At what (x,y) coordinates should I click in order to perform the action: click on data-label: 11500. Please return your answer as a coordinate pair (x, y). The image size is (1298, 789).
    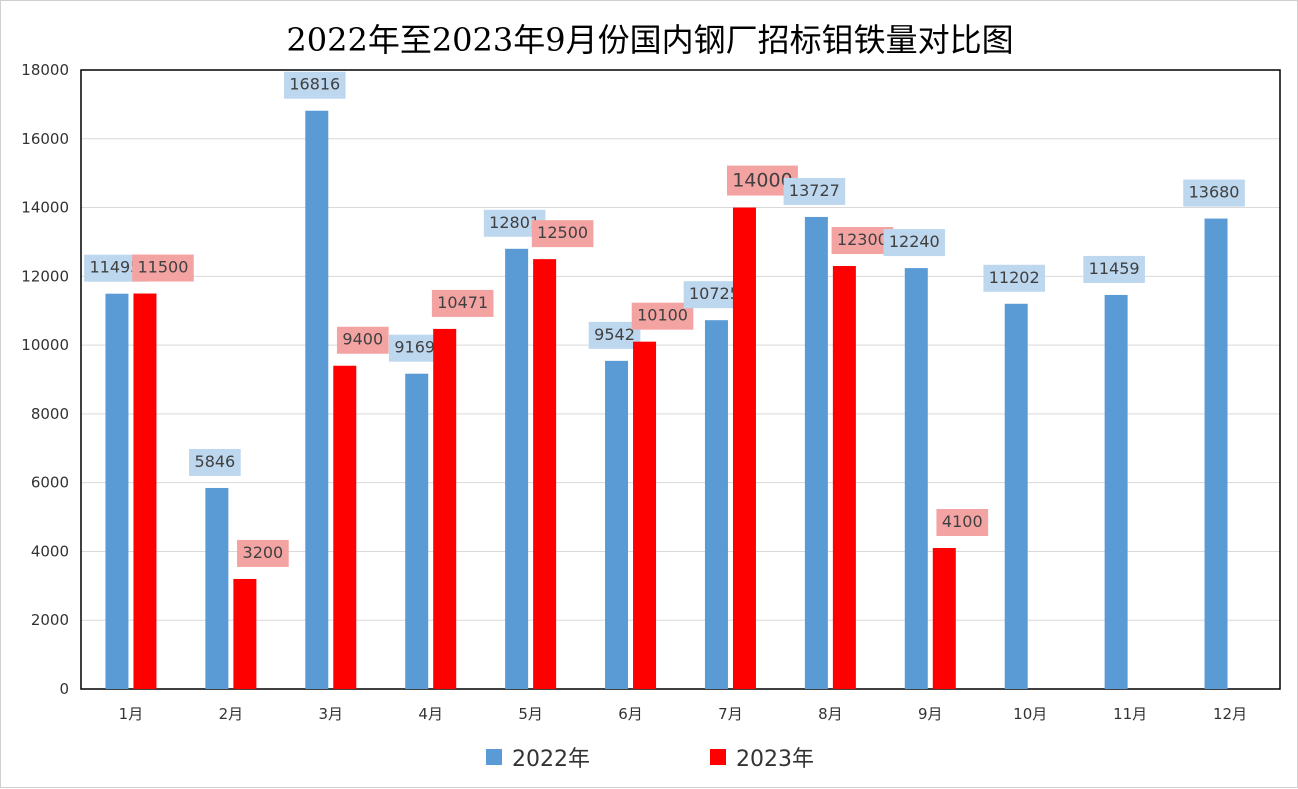
    Looking at the image, I should click on (163, 267).